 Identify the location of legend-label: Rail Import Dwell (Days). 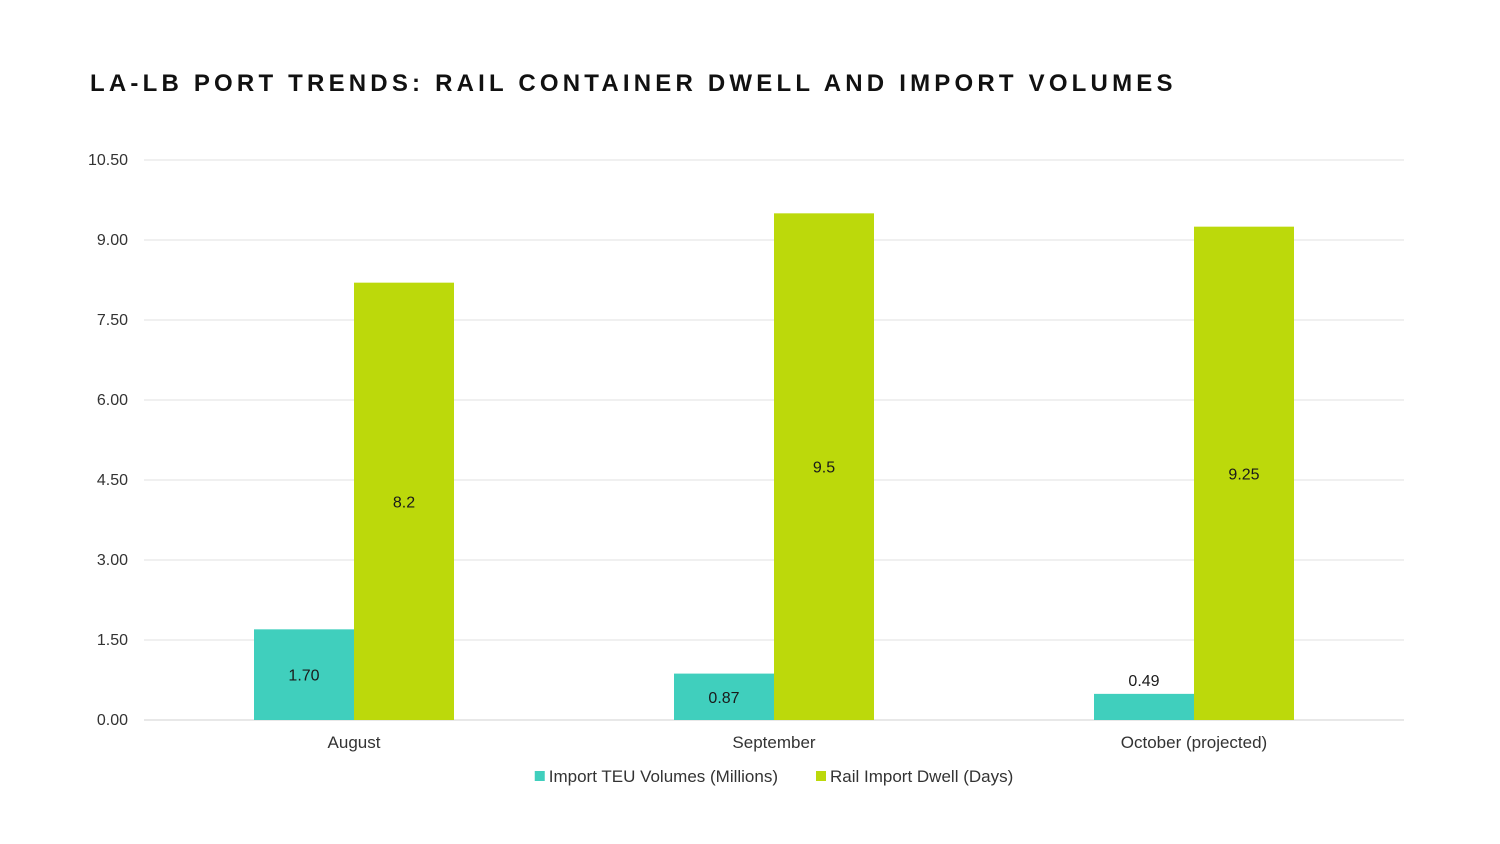
(921, 776).